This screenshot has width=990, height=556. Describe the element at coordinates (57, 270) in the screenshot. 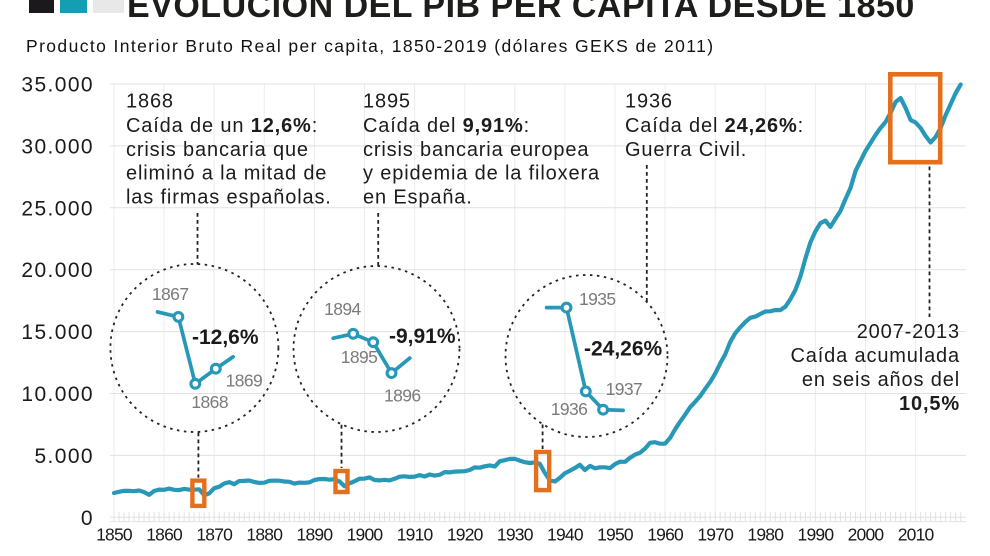

I see `svg-text: 20.000` at that location.